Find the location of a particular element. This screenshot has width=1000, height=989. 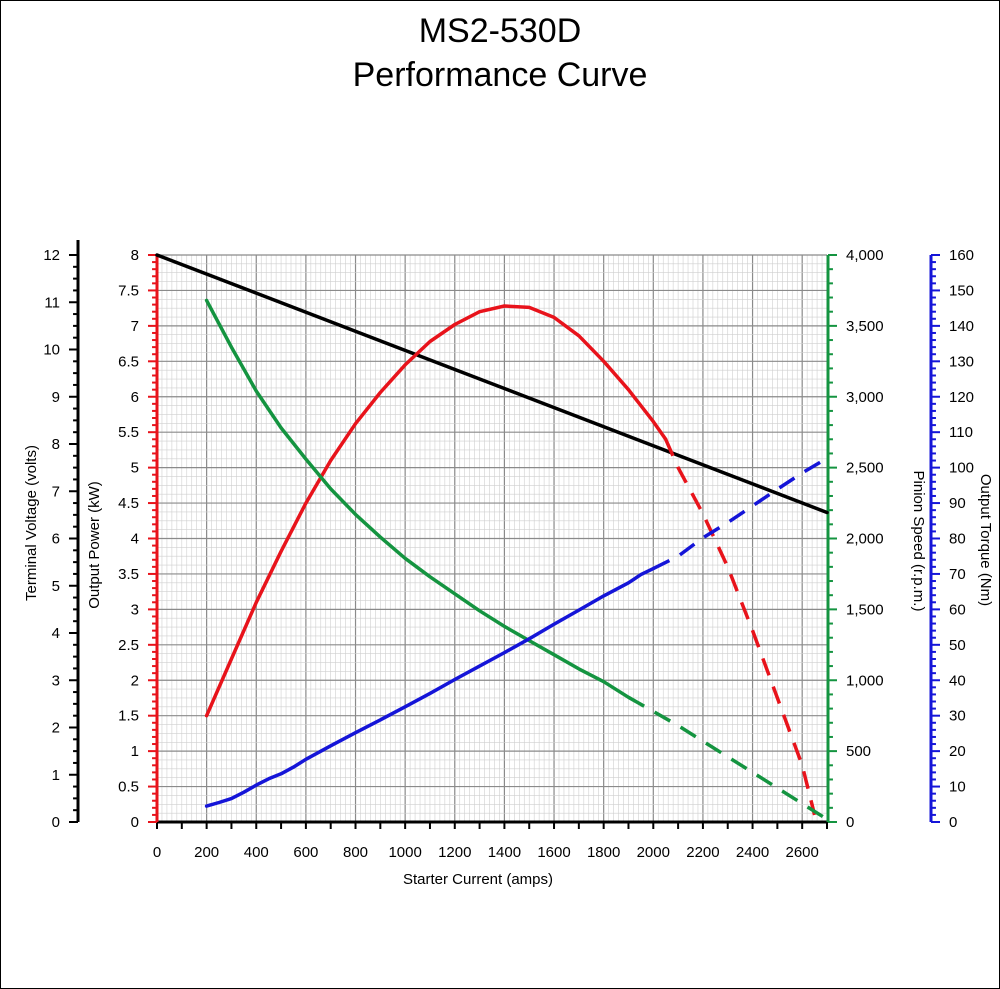

x-tick-label: 2400 is located at coordinates (752, 852).